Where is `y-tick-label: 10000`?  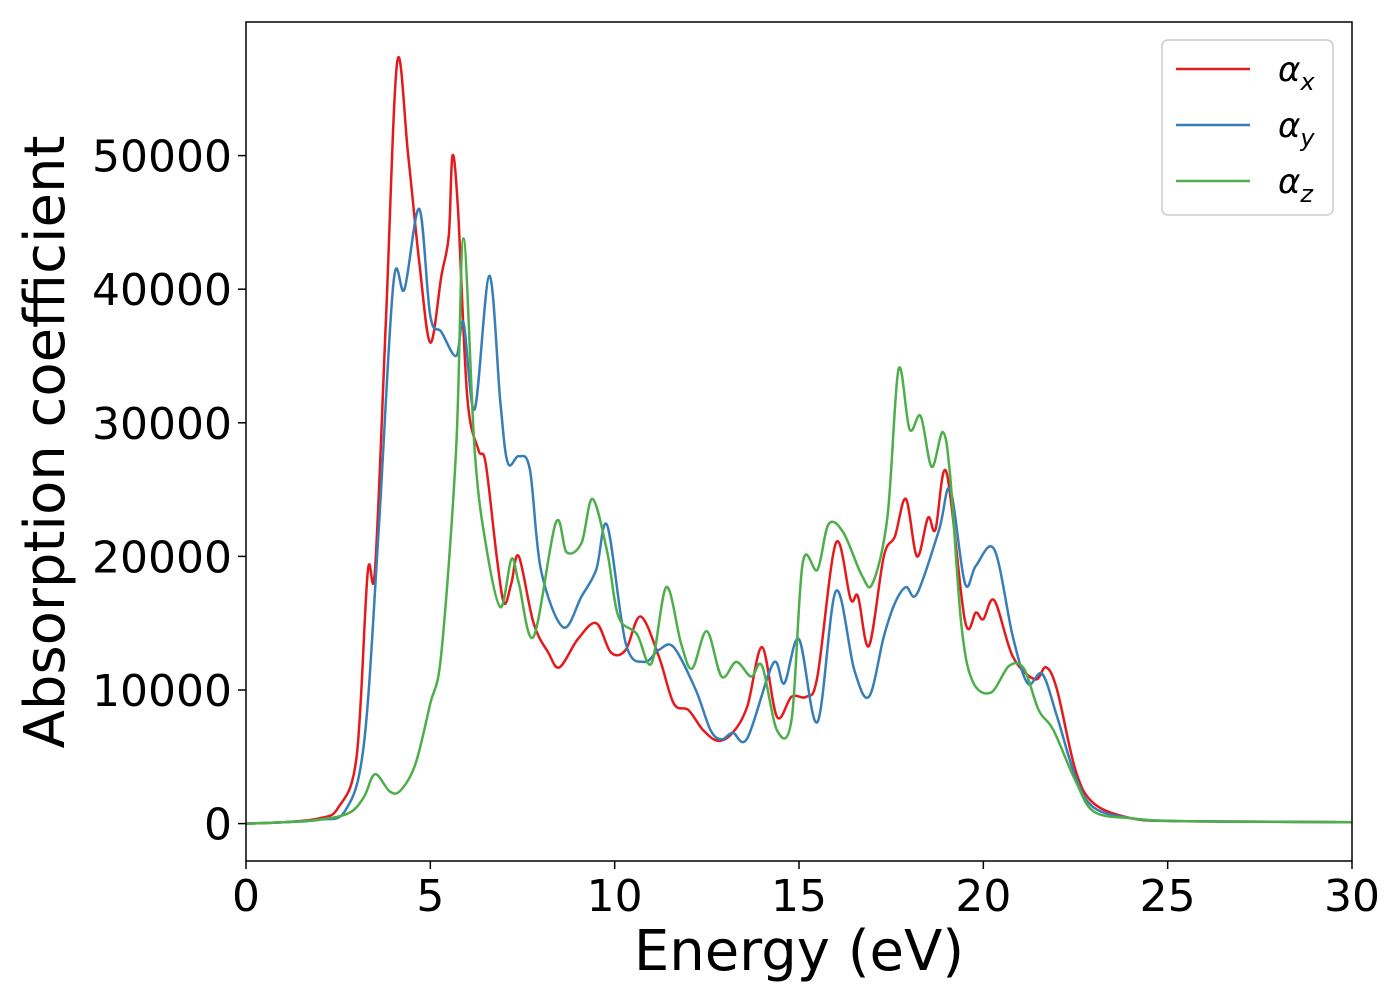 y-tick-label: 10000 is located at coordinates (162, 691).